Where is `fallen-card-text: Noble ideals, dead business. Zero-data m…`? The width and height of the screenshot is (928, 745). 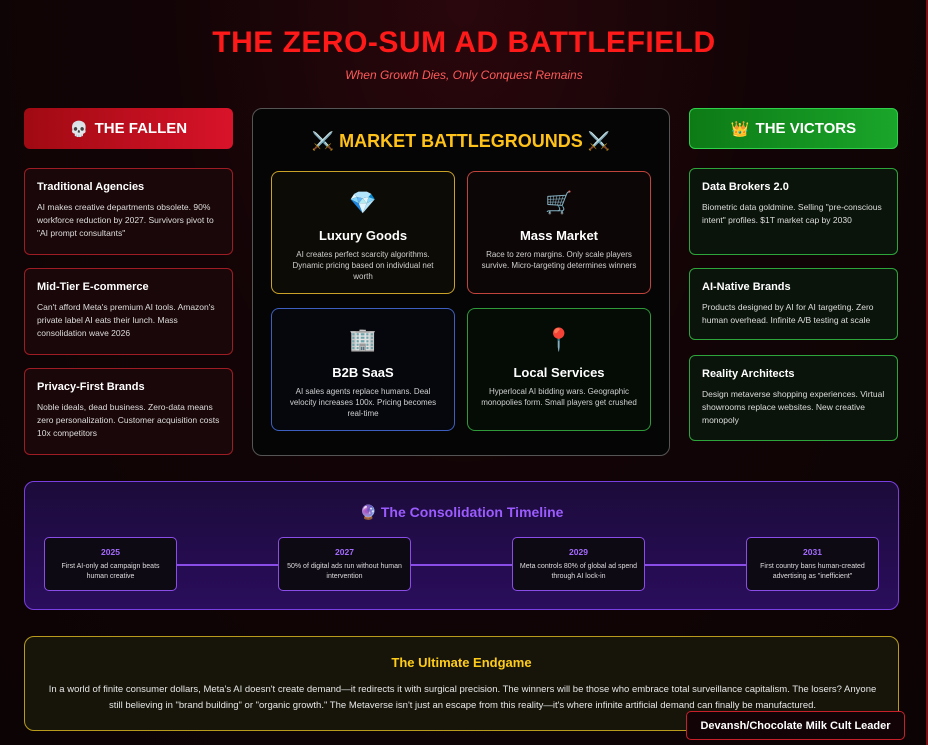
fallen-card-text: Noble ideals, dead business. Zero-data m… is located at coordinates (128, 420).